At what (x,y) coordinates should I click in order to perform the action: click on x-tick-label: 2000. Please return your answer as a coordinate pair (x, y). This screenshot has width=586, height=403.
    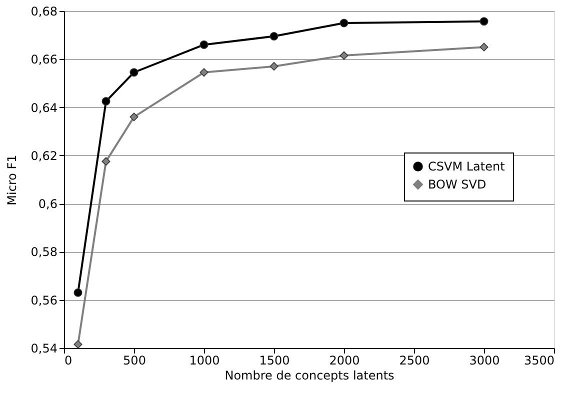
    Looking at the image, I should click on (344, 361).